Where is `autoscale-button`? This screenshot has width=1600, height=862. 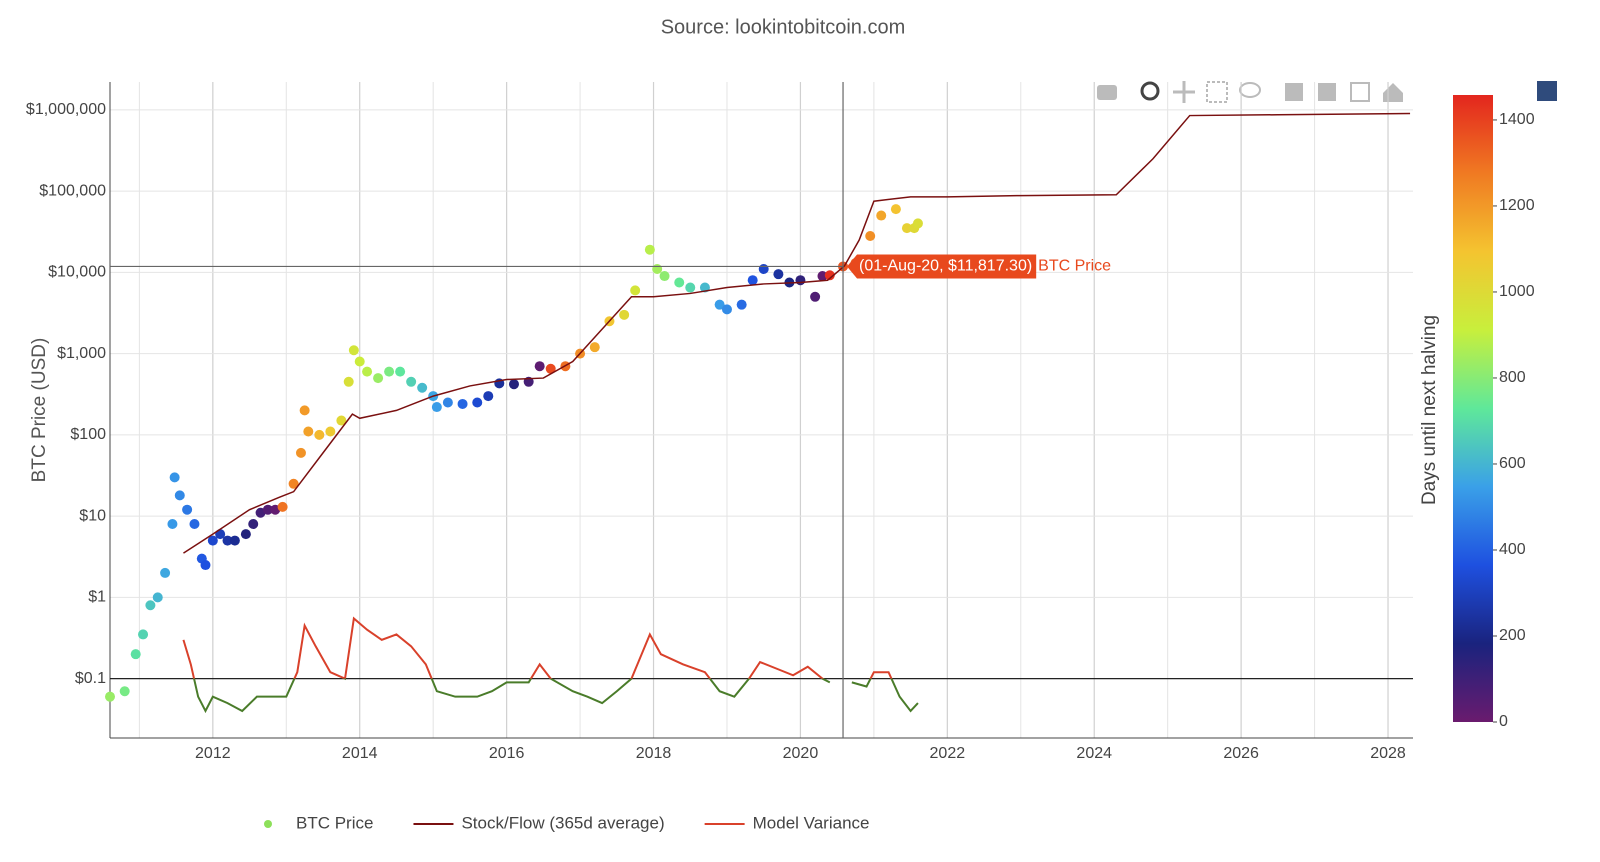
autoscale-button is located at coordinates (1360, 92).